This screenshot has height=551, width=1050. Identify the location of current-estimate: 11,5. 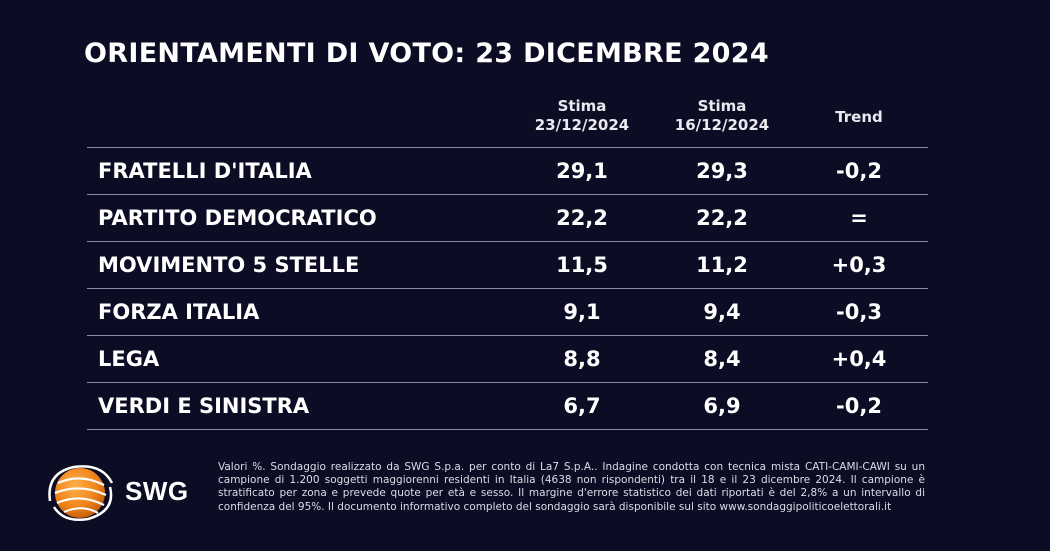
(582, 265).